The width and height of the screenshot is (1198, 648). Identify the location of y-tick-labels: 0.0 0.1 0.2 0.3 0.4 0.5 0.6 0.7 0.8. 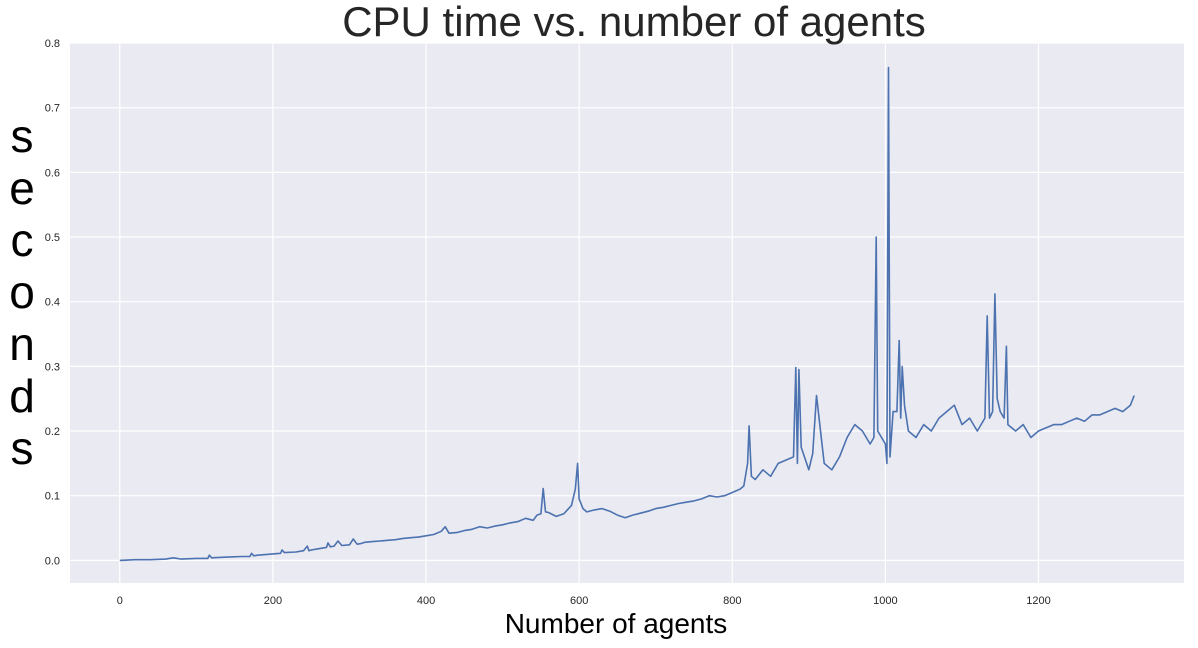
(52, 302).